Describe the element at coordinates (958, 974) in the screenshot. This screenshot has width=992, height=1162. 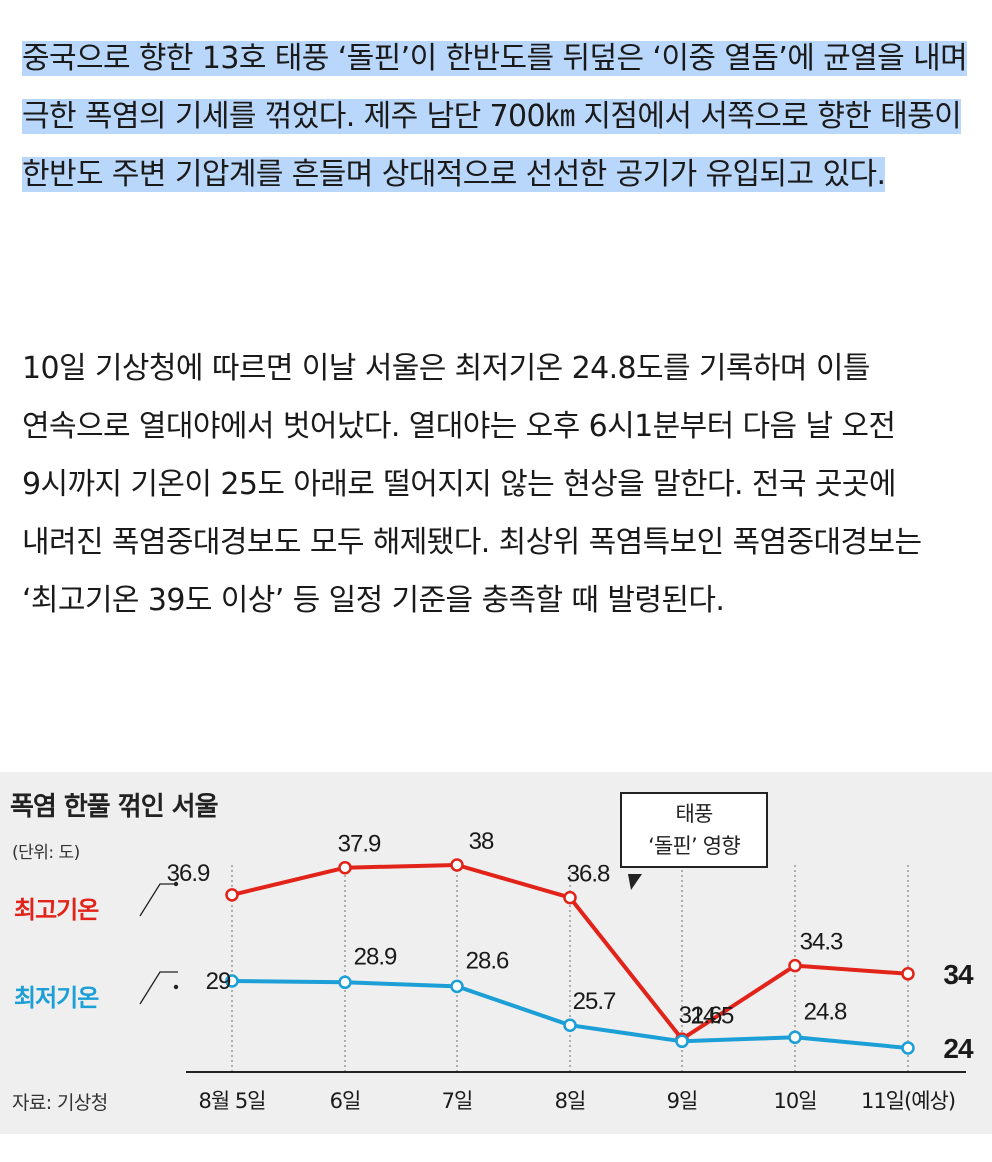
I see `data-label-high-6: 34` at that location.